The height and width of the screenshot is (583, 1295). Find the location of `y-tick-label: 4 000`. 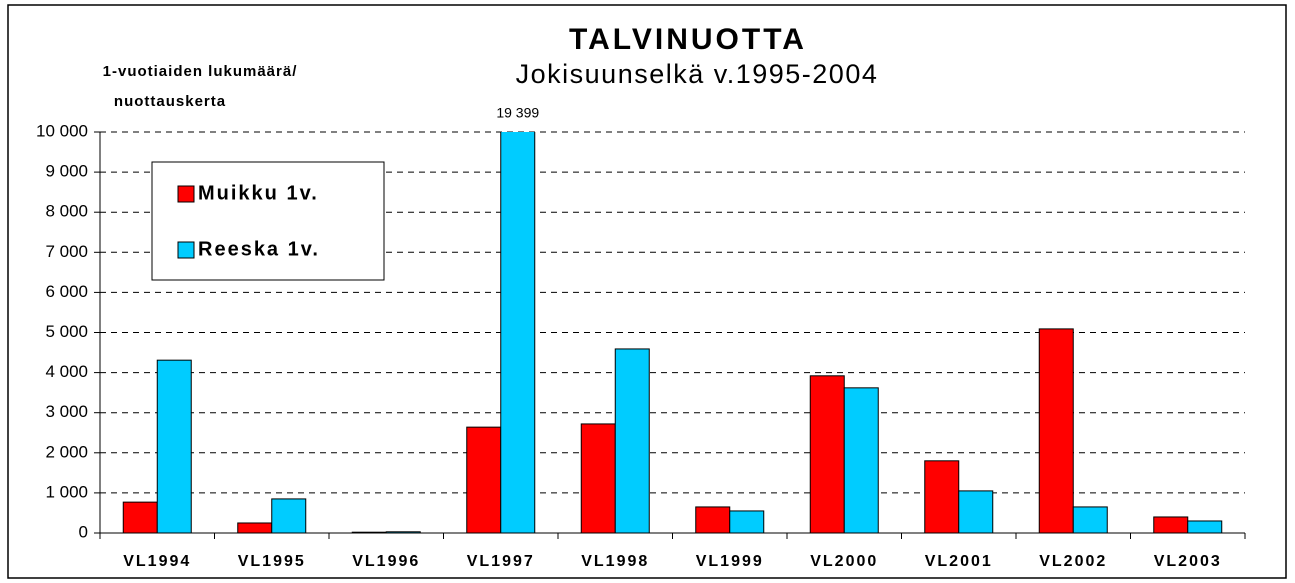

y-tick-label: 4 000 is located at coordinates (66, 371).